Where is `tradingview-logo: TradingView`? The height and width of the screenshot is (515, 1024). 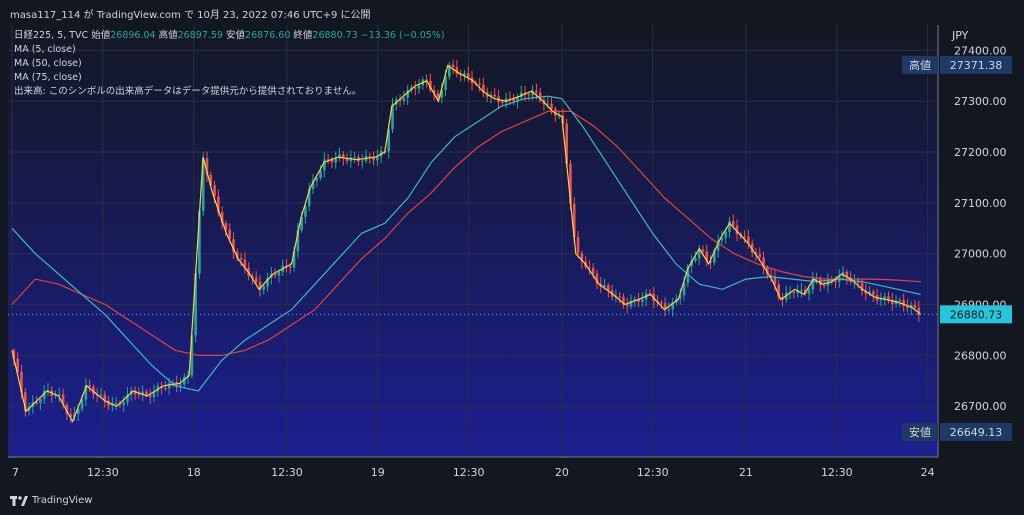
tradingview-logo: TradingView is located at coordinates (51, 500).